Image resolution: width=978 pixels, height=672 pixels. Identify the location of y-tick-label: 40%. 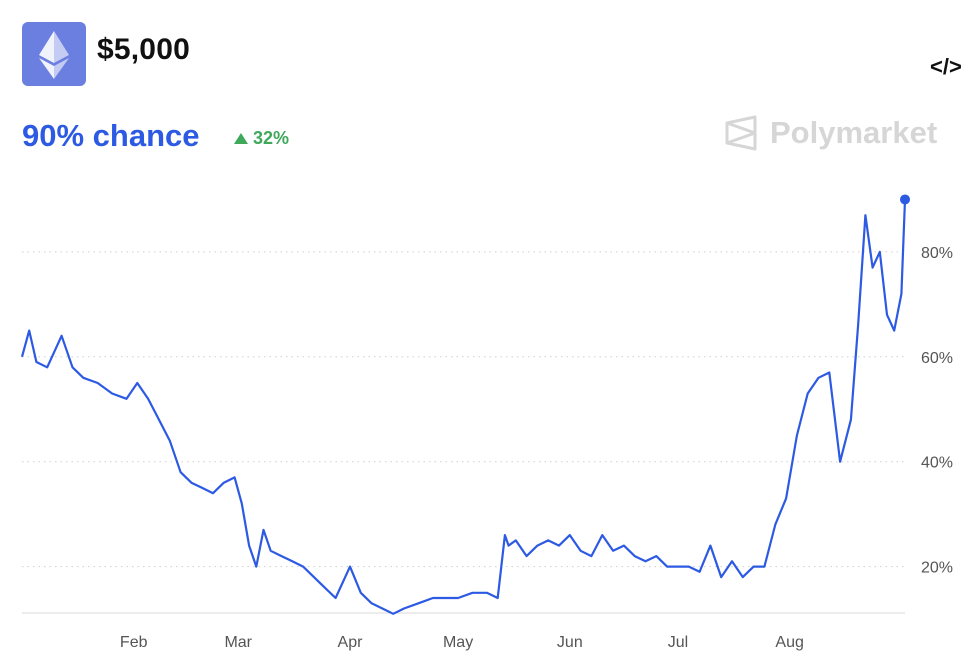
(937, 463).